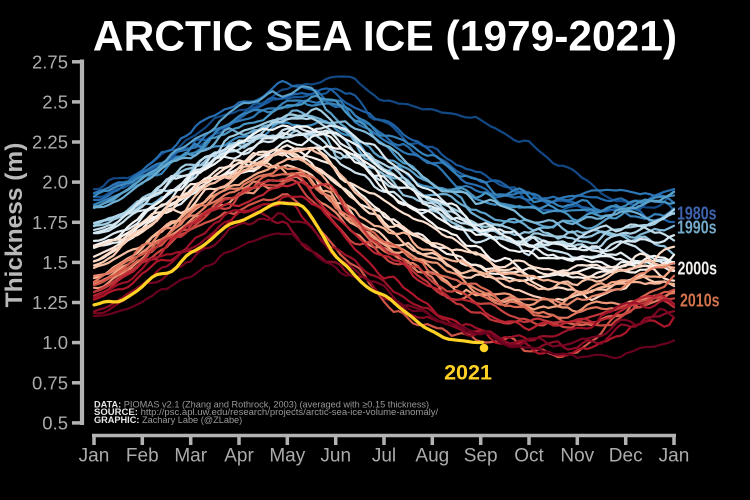 This screenshot has width=750, height=500. What do you see at coordinates (50, 142) in the screenshot?
I see `svg-text: 2.25` at bounding box center [50, 142].